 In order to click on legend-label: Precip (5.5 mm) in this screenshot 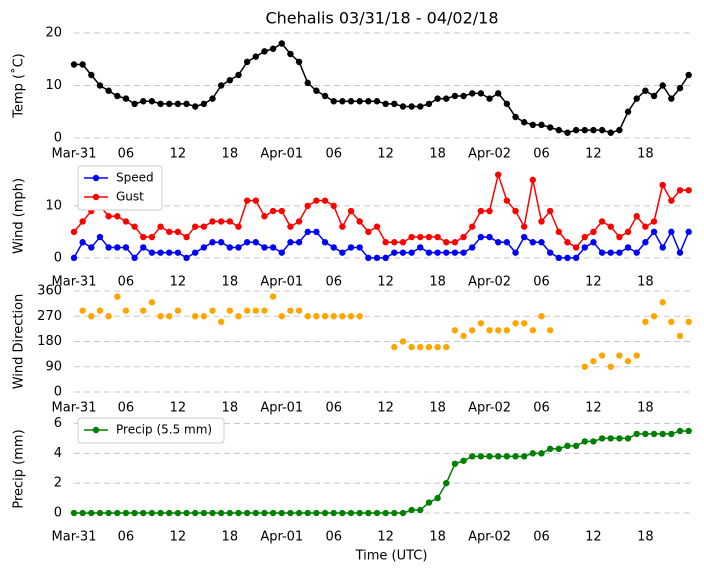, I will do `click(164, 430)`.